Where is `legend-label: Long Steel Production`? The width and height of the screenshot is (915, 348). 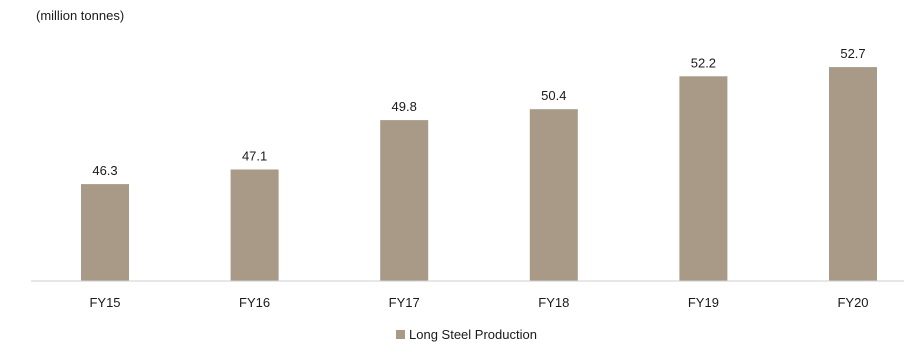 legend-label: Long Steel Production is located at coordinates (473, 334).